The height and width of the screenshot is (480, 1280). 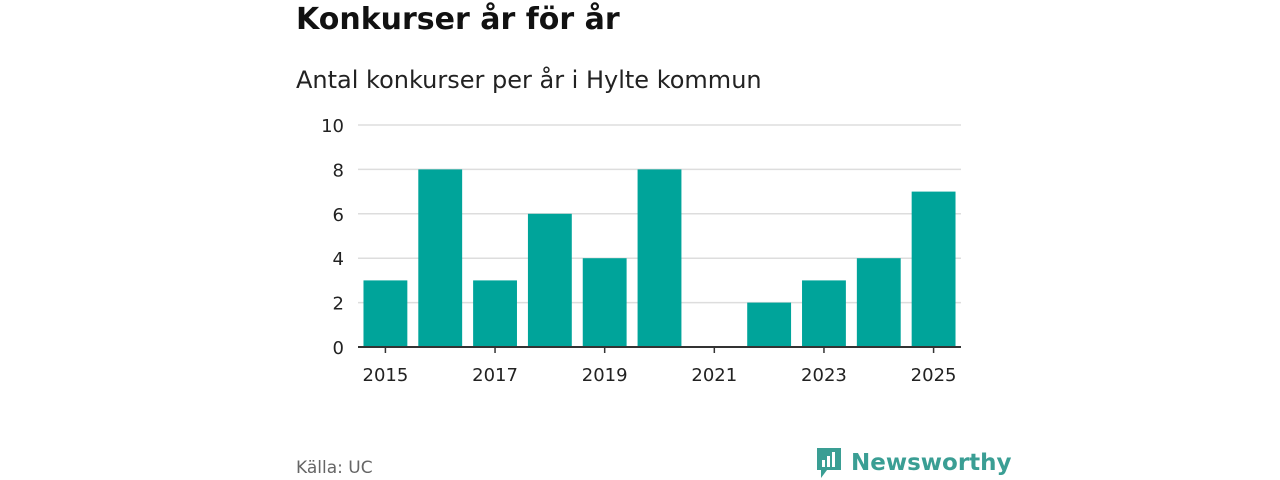 I want to click on x-tick-label: 2017, so click(x=495, y=375).